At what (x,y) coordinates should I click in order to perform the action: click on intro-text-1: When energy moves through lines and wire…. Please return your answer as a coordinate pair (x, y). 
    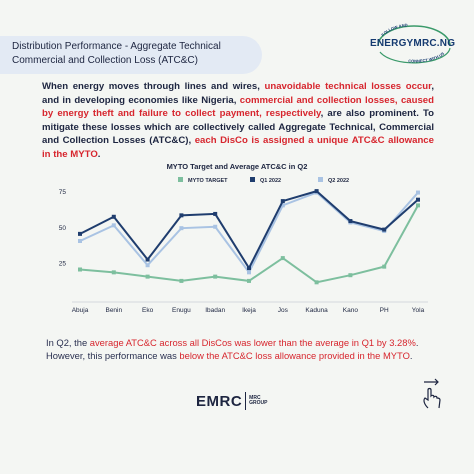
    Looking at the image, I should click on (153, 86).